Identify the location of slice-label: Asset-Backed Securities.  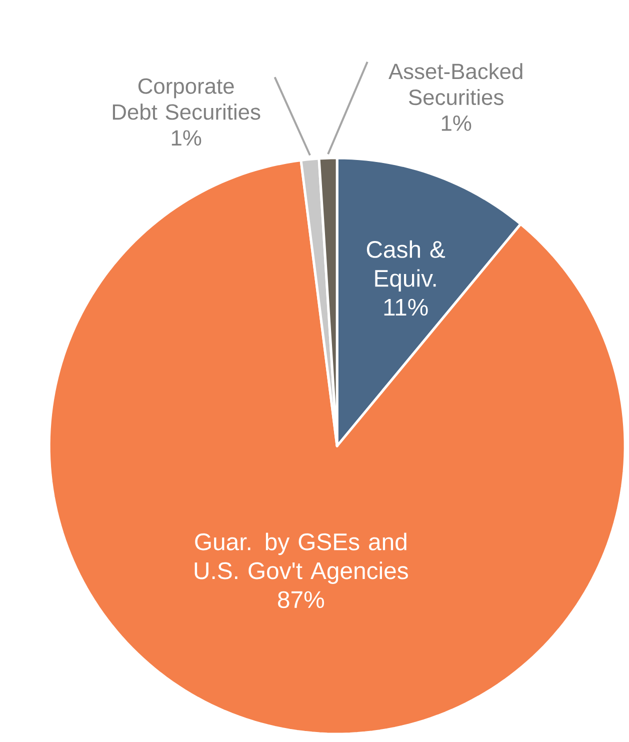
(455, 84).